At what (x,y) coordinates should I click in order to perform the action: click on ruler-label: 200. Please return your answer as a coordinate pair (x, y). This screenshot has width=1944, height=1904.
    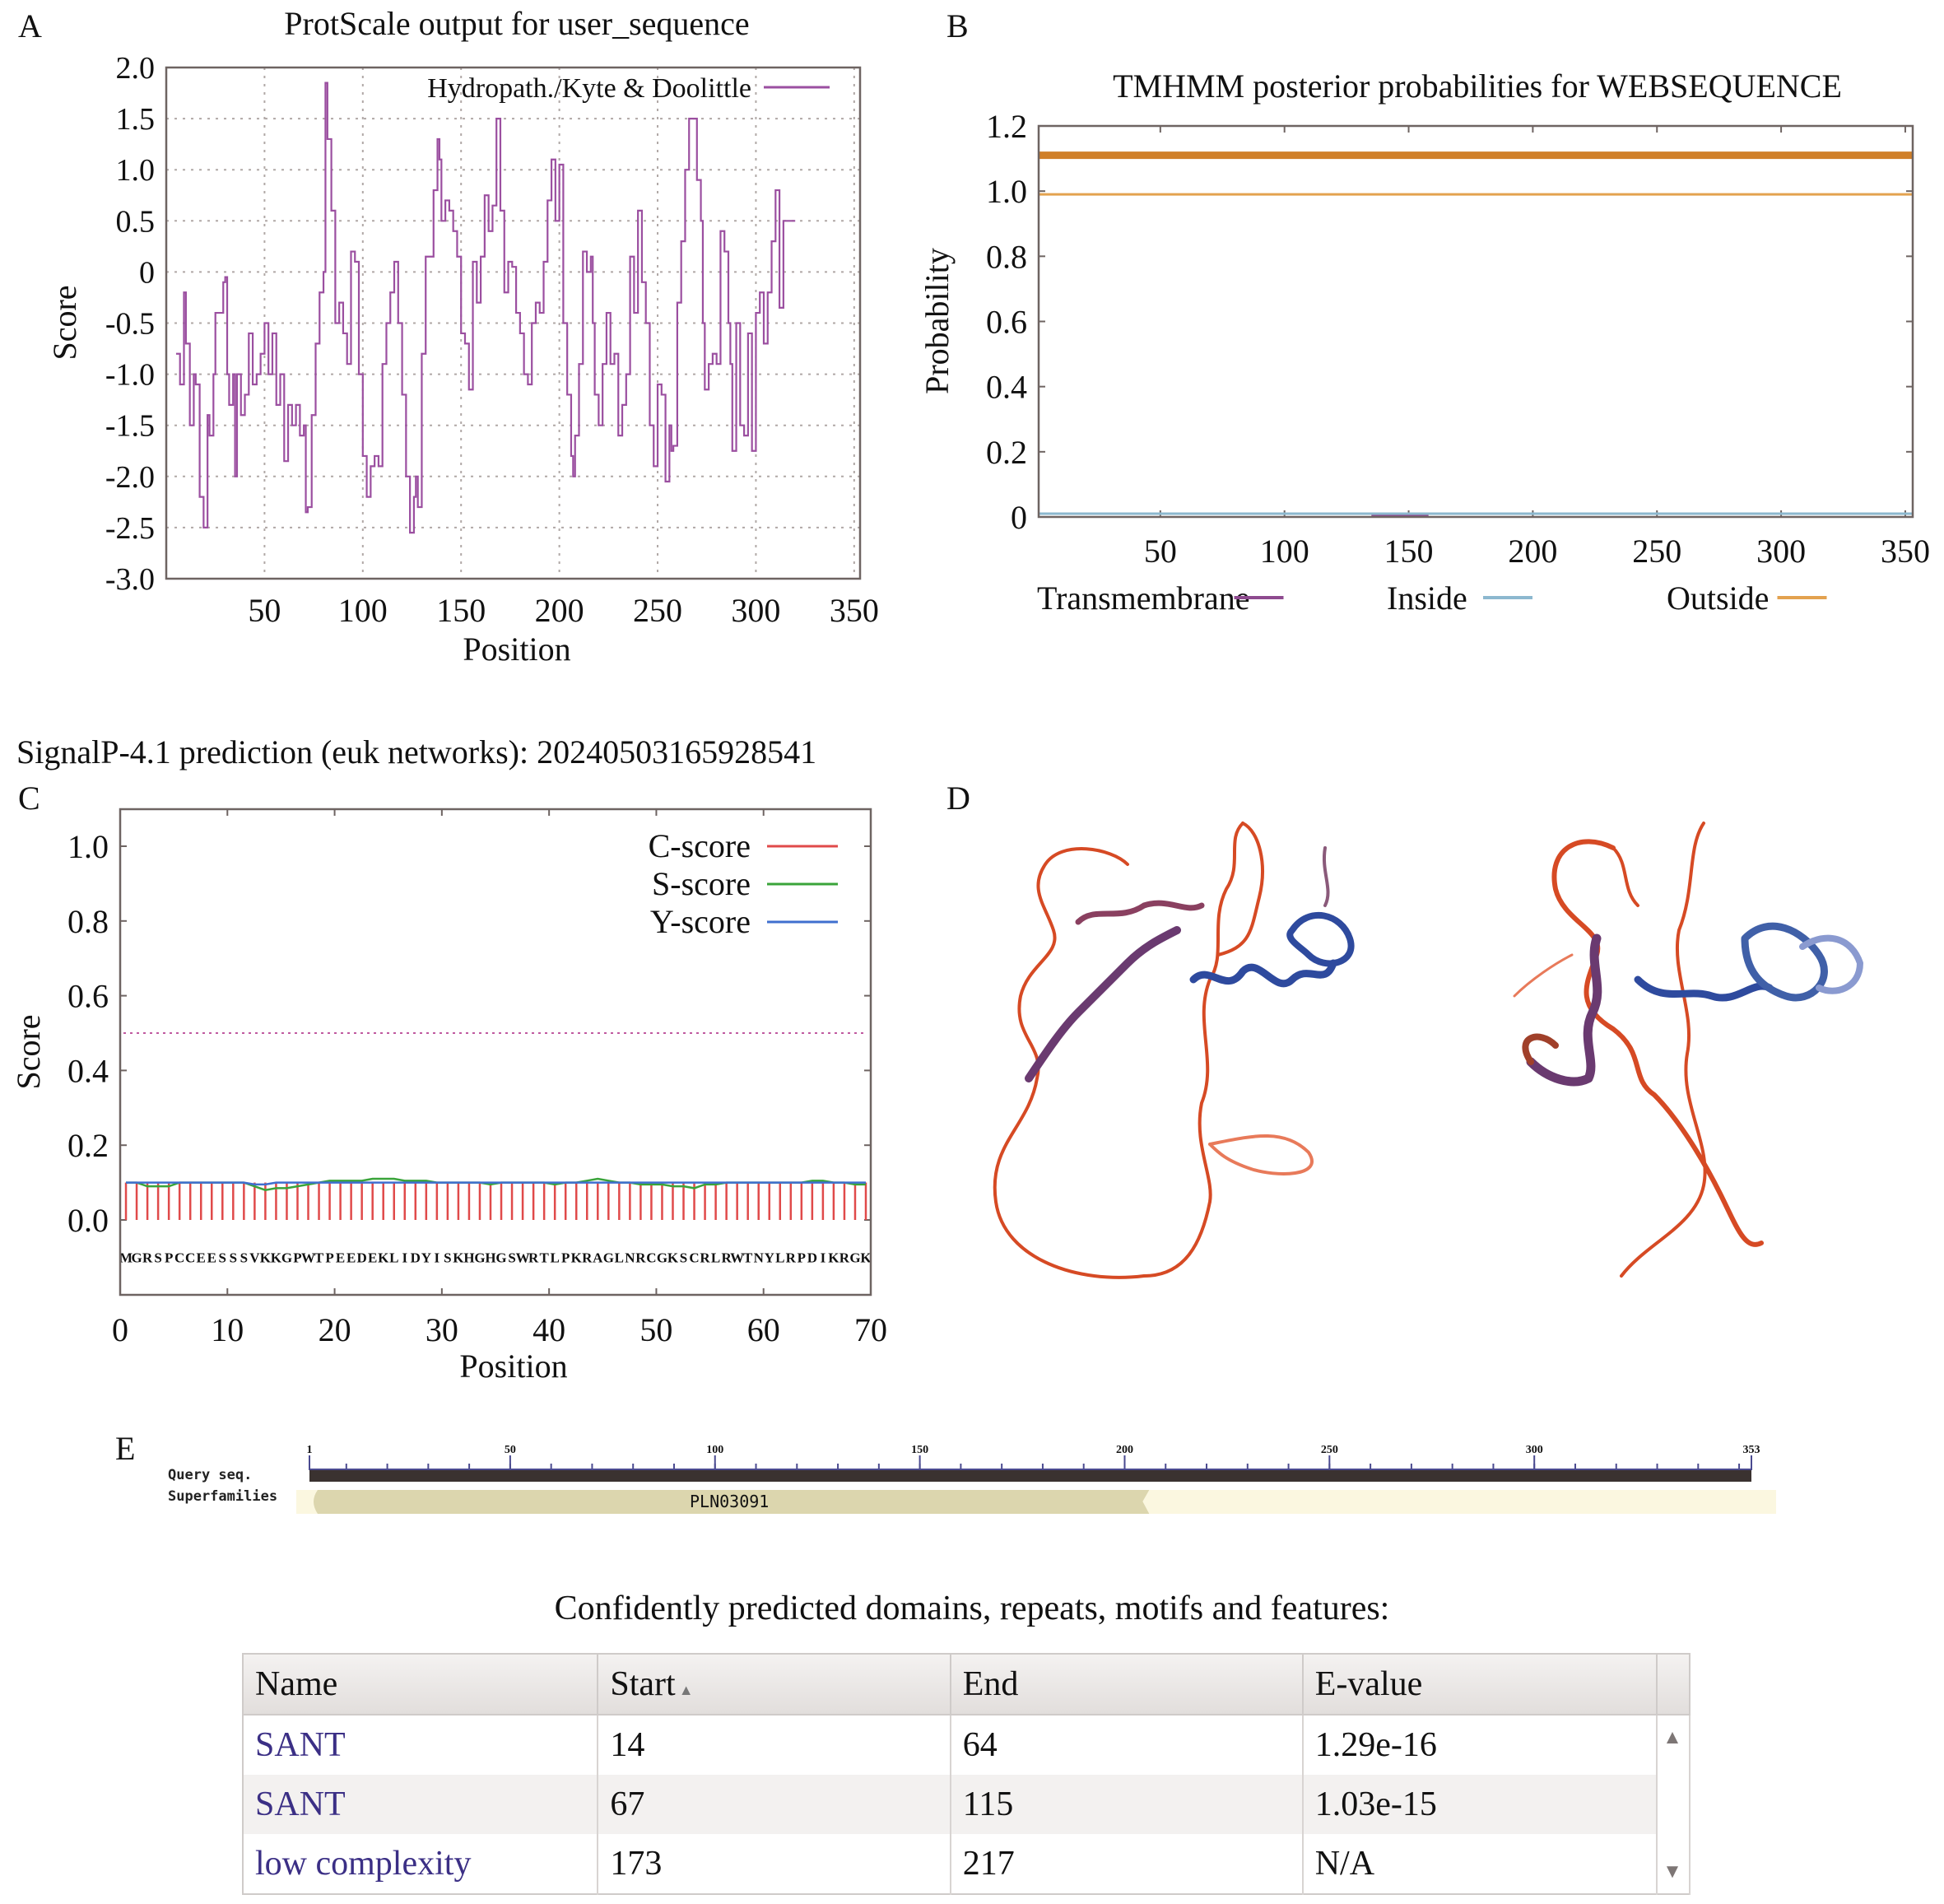
    Looking at the image, I should click on (1124, 1450).